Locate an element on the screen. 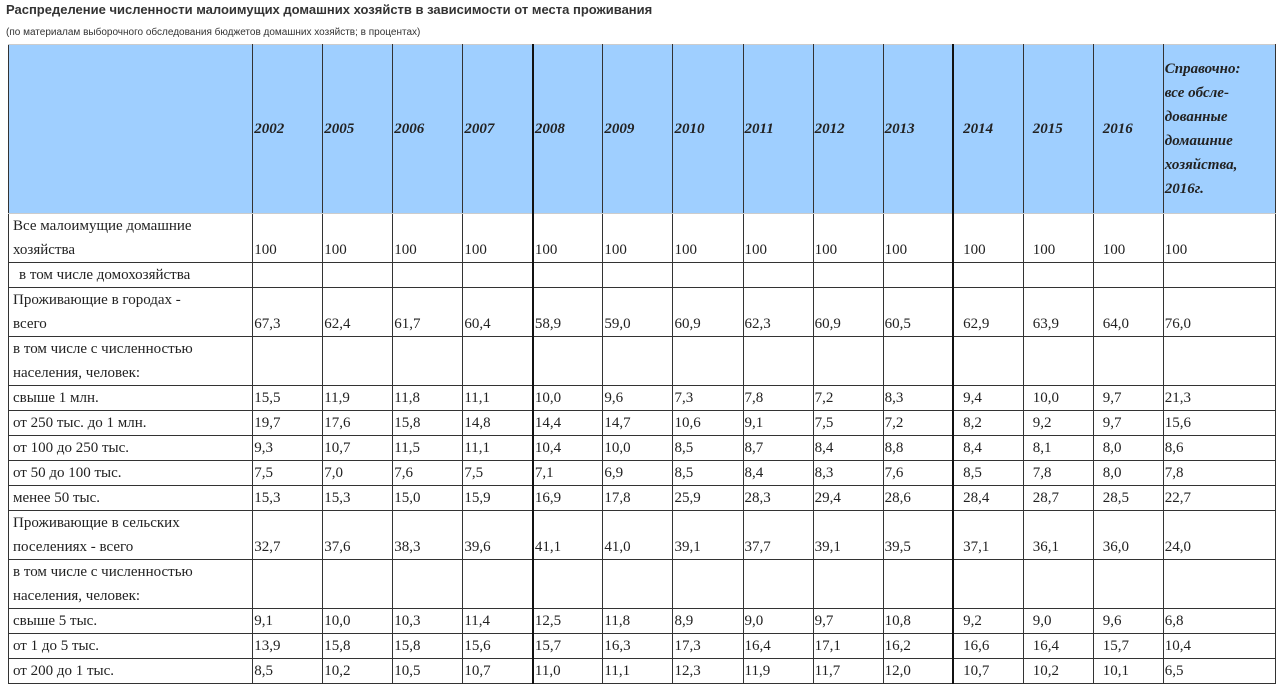 The image size is (1282, 699). column-header: 2002 is located at coordinates (288, 129).